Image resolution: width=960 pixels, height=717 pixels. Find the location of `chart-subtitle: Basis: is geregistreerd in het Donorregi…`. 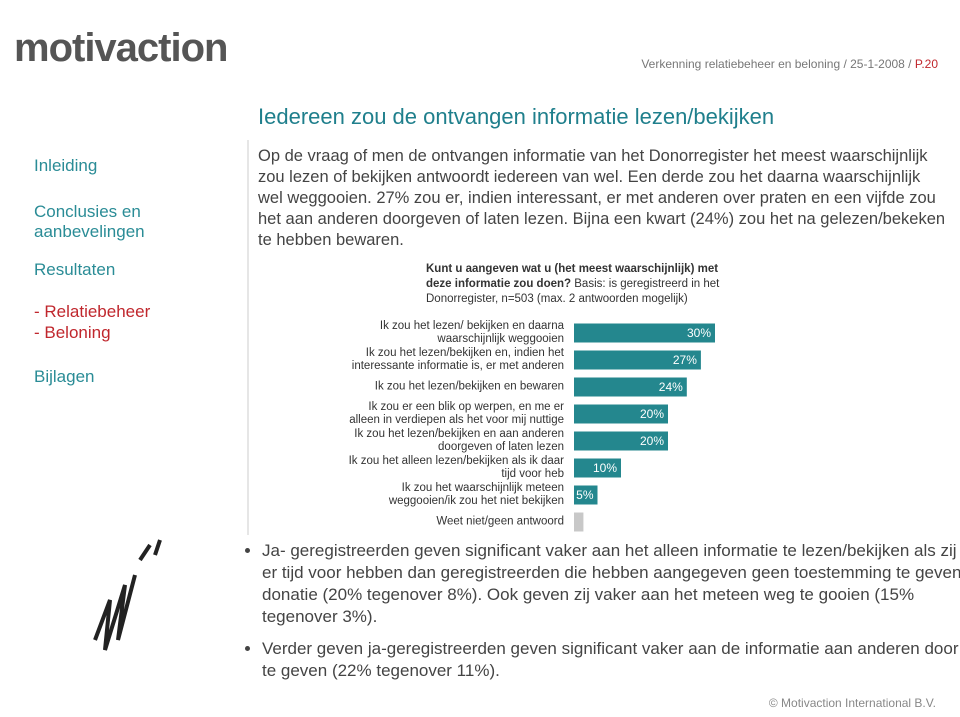

chart-subtitle: Basis: is geregistreerd in het Donorregi… is located at coordinates (573, 291).